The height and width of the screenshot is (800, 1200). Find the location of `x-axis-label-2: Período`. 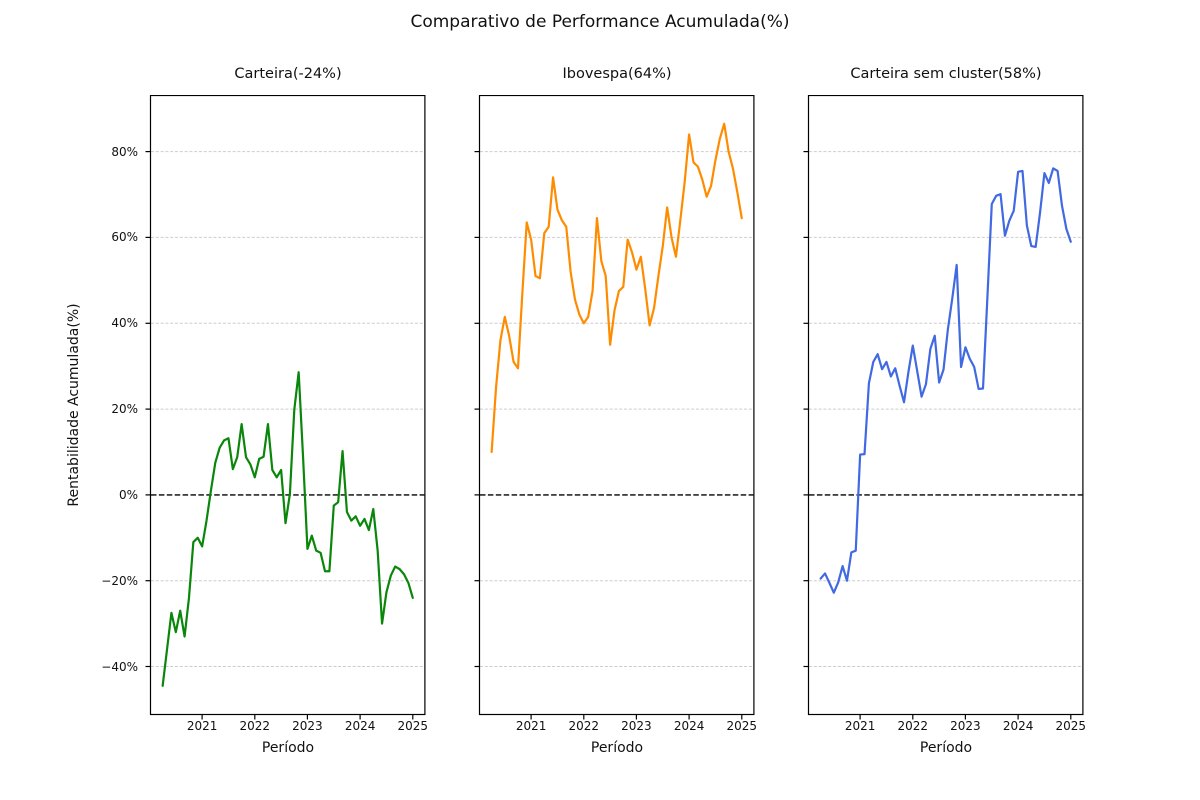

x-axis-label-2: Período is located at coordinates (617, 748).